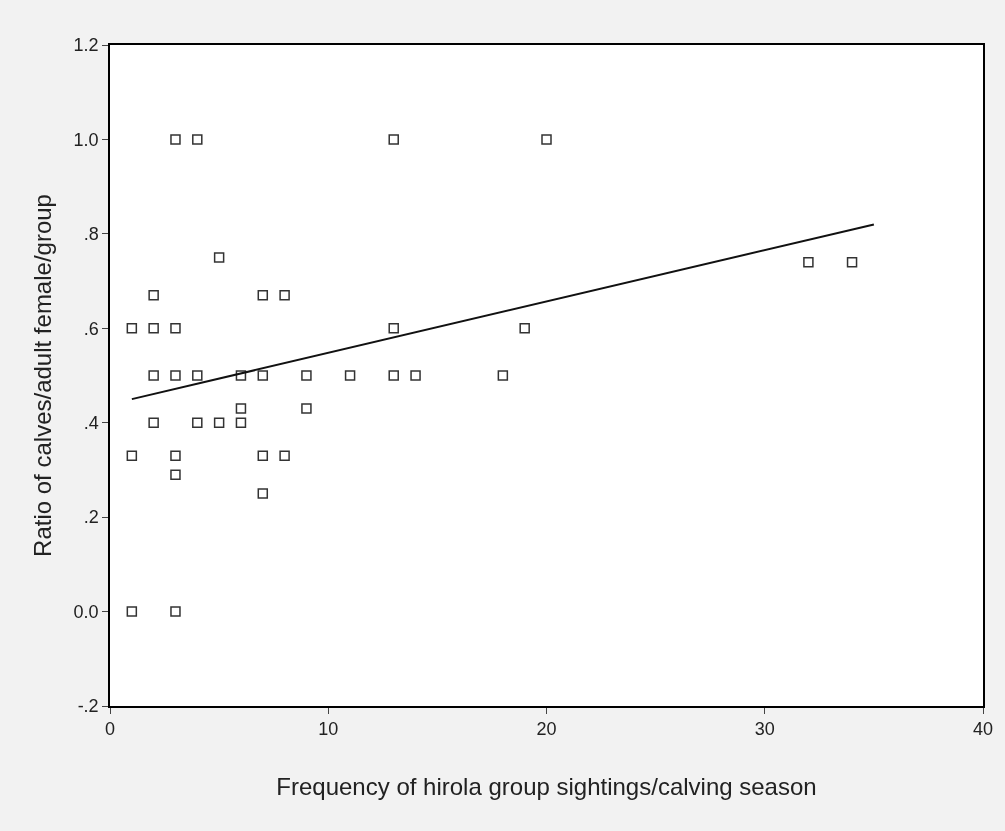 This screenshot has height=831, width=1005. What do you see at coordinates (110, 729) in the screenshot?
I see `x-tick-label: 0` at bounding box center [110, 729].